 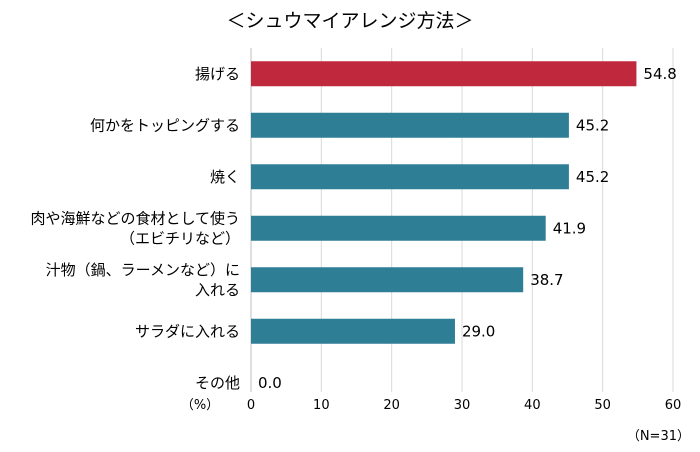 What do you see at coordinates (602, 405) in the screenshot?
I see `x-tick-label: 50` at bounding box center [602, 405].